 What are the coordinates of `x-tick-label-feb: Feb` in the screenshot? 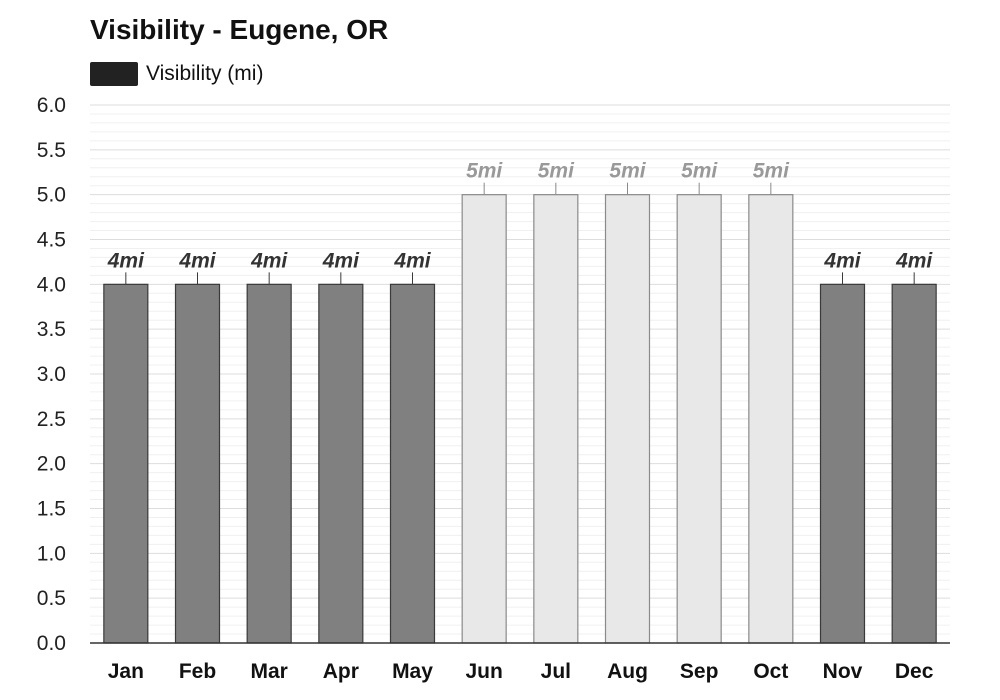 It's located at (197, 671).